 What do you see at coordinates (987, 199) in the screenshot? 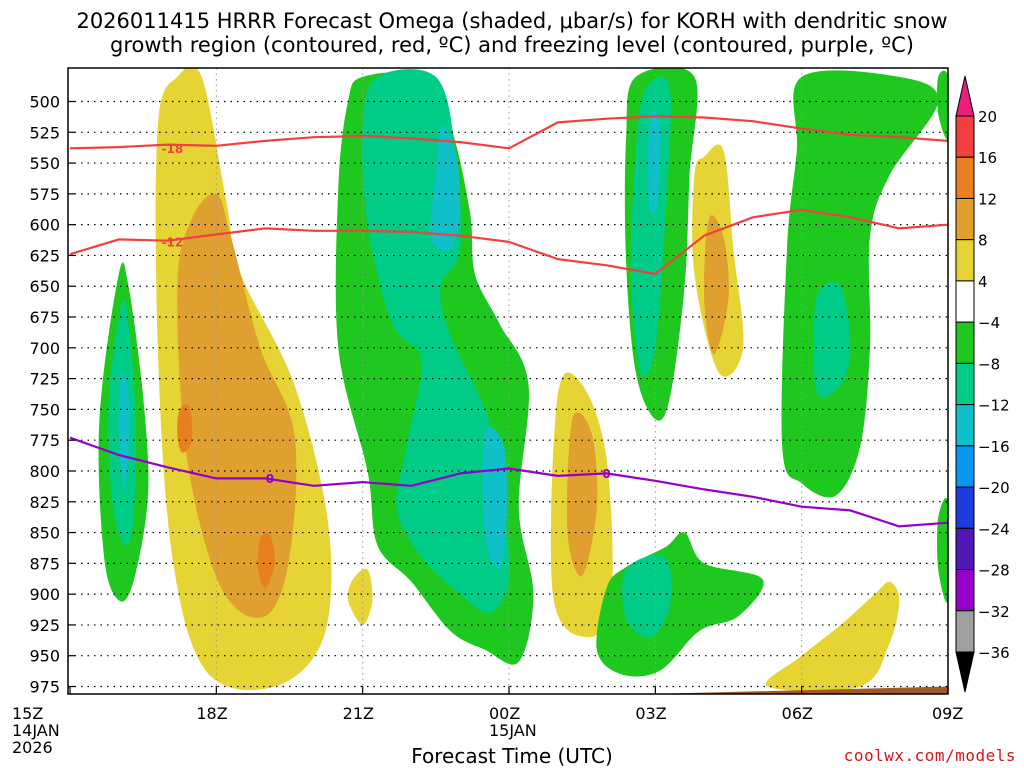
I see `colorbar-label-2: 12` at bounding box center [987, 199].